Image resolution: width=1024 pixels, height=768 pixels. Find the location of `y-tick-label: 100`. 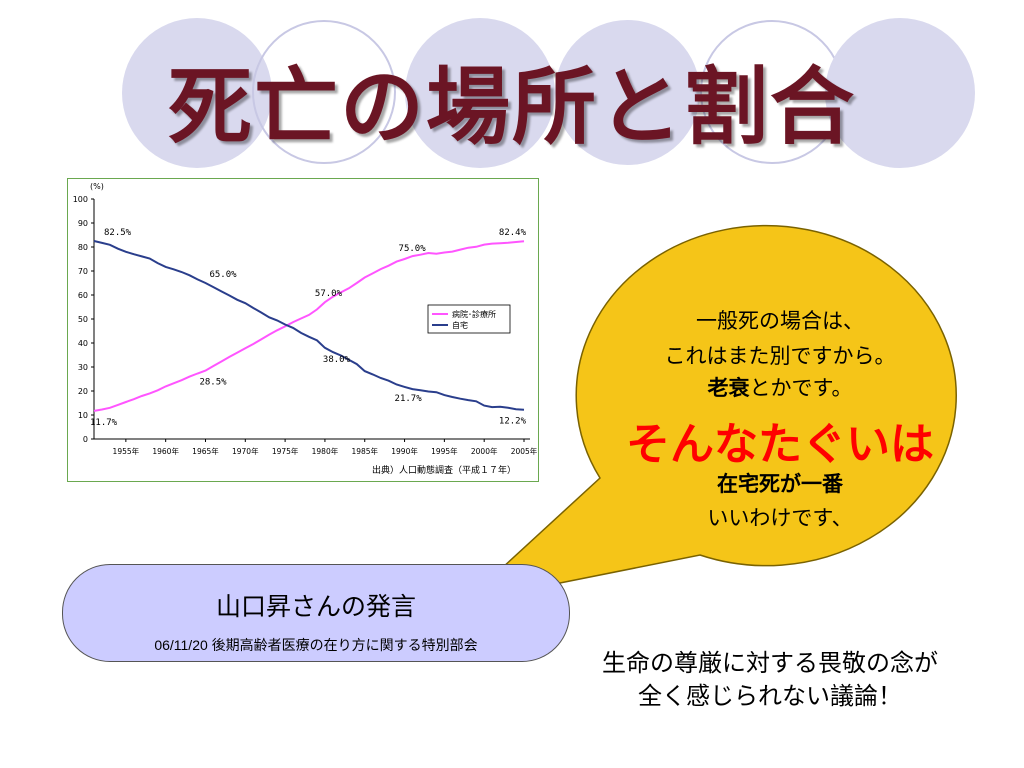

y-tick-label: 100 is located at coordinates (80, 199).